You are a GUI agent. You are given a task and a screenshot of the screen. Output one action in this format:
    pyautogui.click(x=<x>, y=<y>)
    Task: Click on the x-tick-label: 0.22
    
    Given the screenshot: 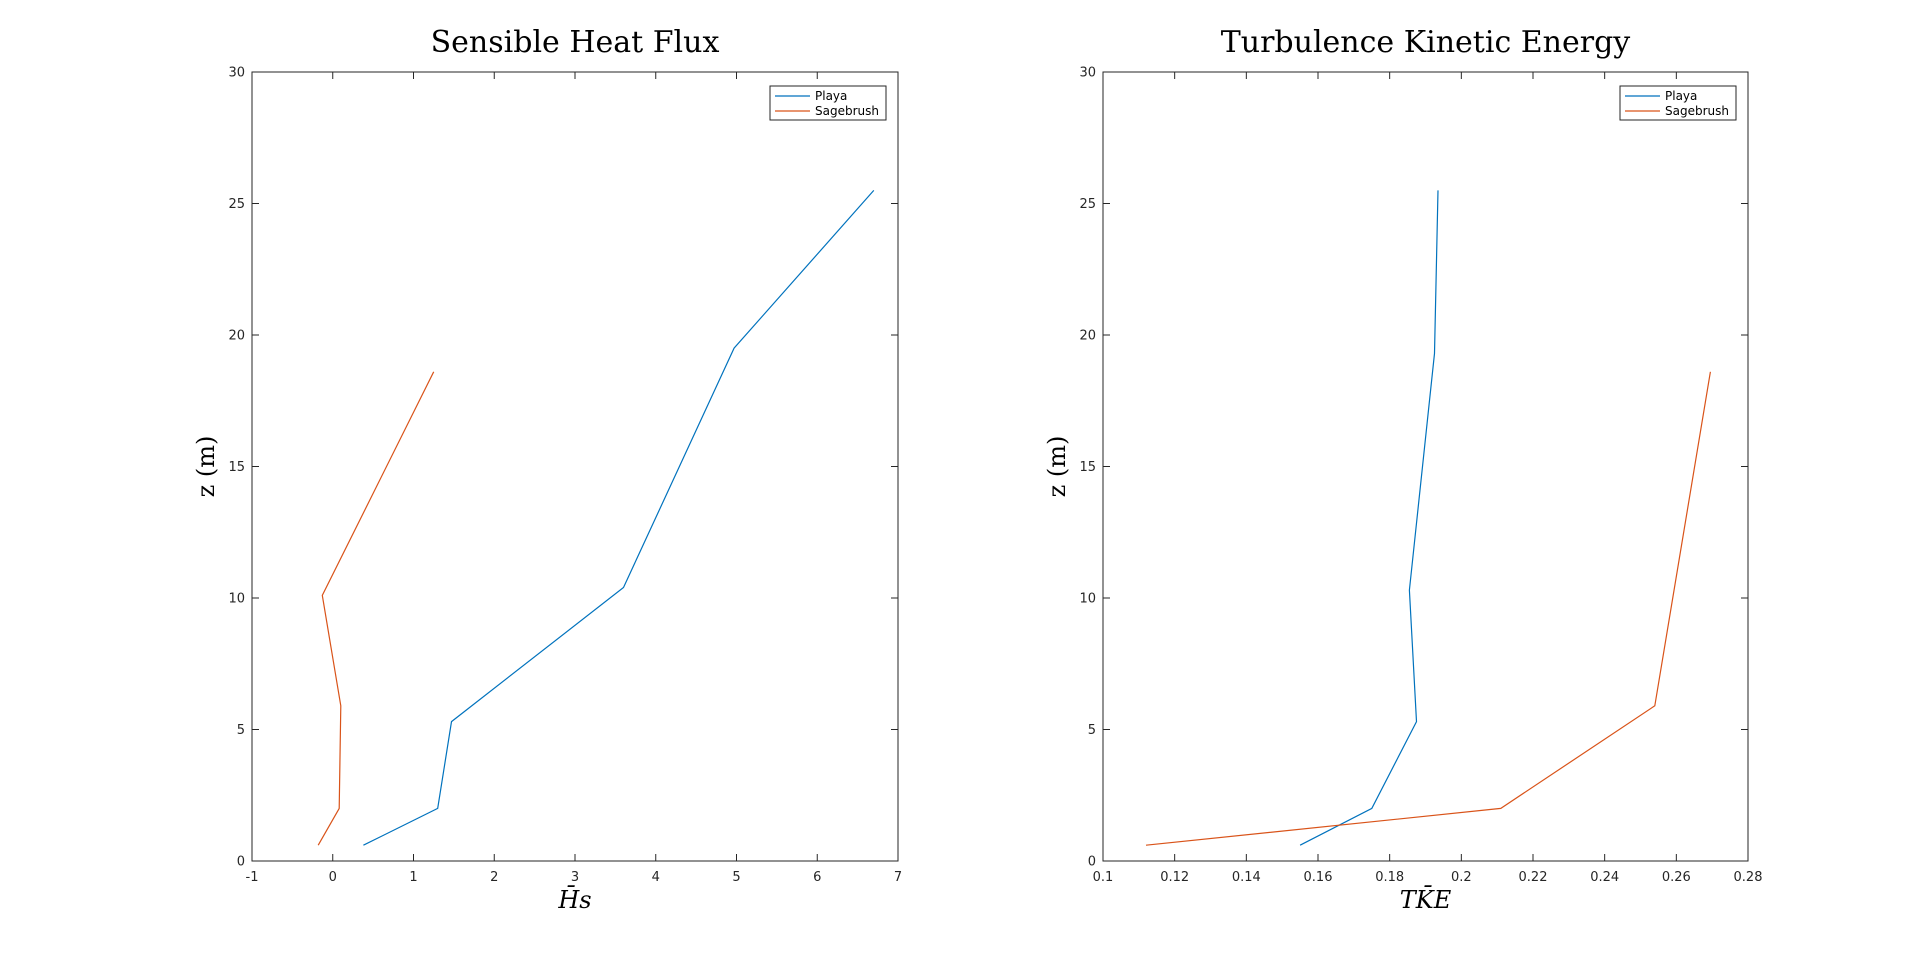 What is the action you would take?
    pyautogui.click(x=1533, y=877)
    